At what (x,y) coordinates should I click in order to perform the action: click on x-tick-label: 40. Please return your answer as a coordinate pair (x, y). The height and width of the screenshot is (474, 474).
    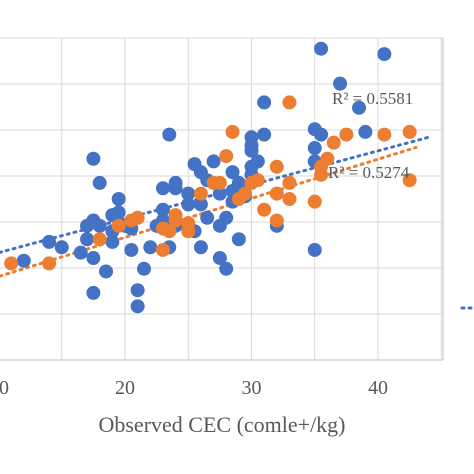
    Looking at the image, I should click on (378, 388).